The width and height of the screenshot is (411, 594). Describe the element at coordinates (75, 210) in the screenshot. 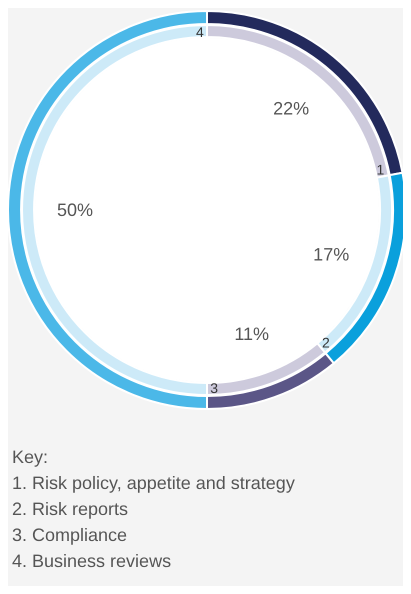

I see `data-label: 50%` at that location.